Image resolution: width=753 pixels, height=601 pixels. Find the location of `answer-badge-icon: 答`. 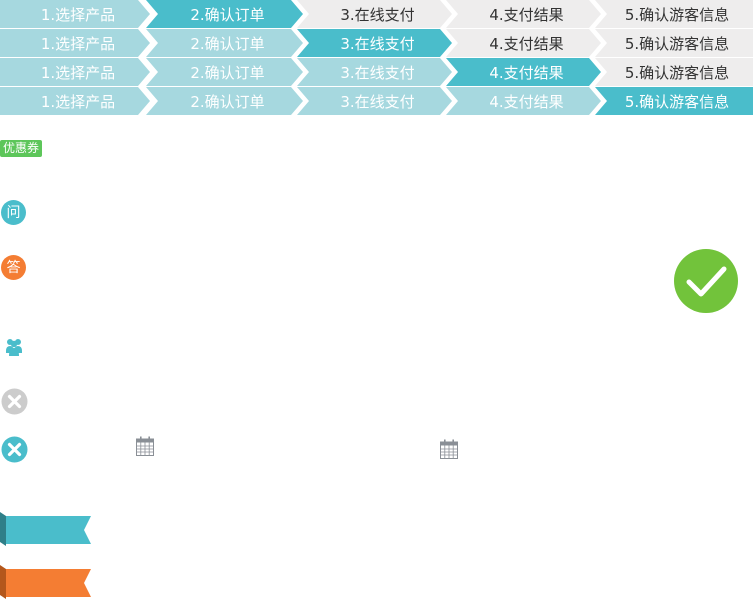

answer-badge-icon: 答 is located at coordinates (13, 267).